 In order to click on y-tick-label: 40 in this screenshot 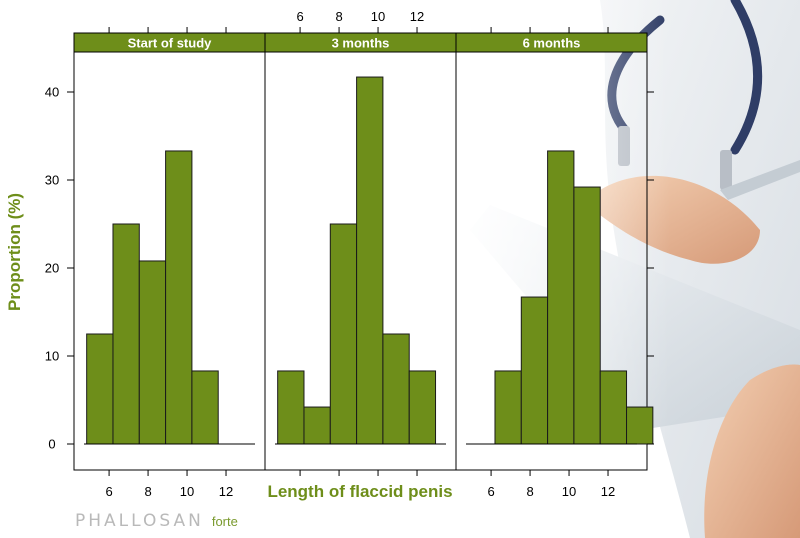, I will do `click(52, 92)`.